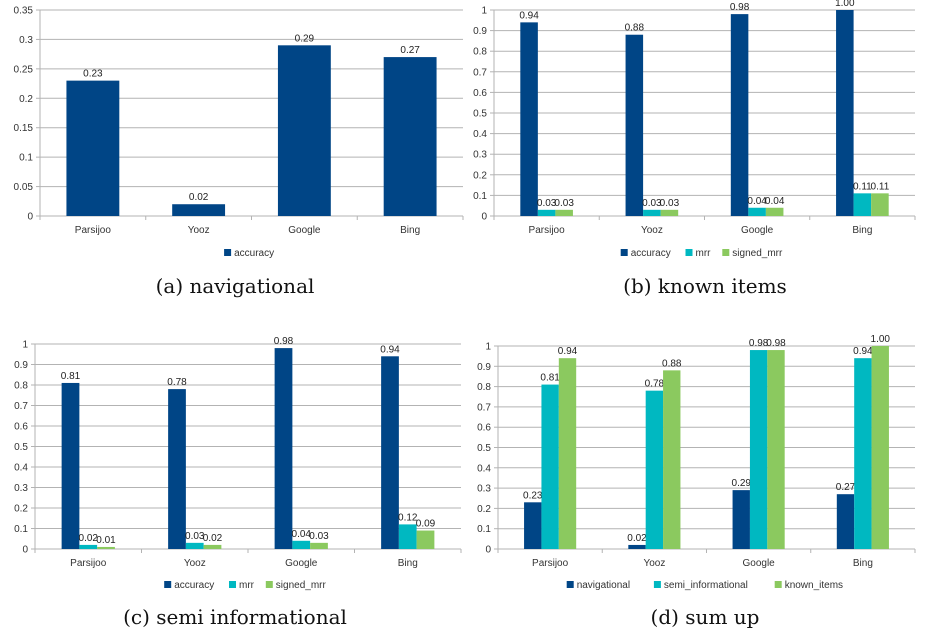 The height and width of the screenshot is (637, 930). What do you see at coordinates (24, 11) in the screenshot?
I see `y-tick-label: 0.35` at bounding box center [24, 11].